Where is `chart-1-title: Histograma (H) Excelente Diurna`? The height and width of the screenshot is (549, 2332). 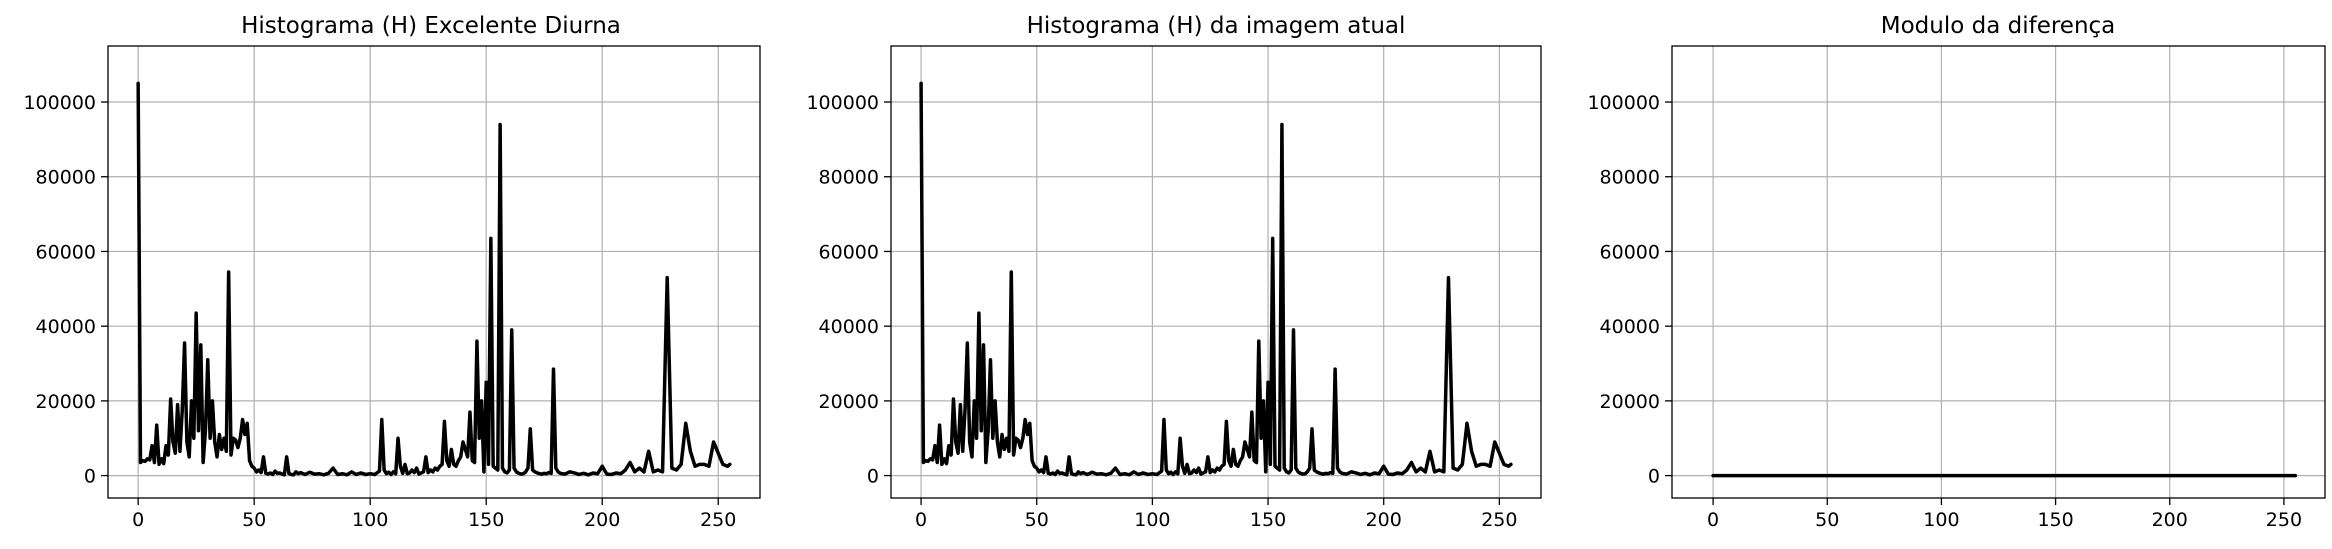
chart-1-title: Histograma (H) Excelente Diurna is located at coordinates (431, 26).